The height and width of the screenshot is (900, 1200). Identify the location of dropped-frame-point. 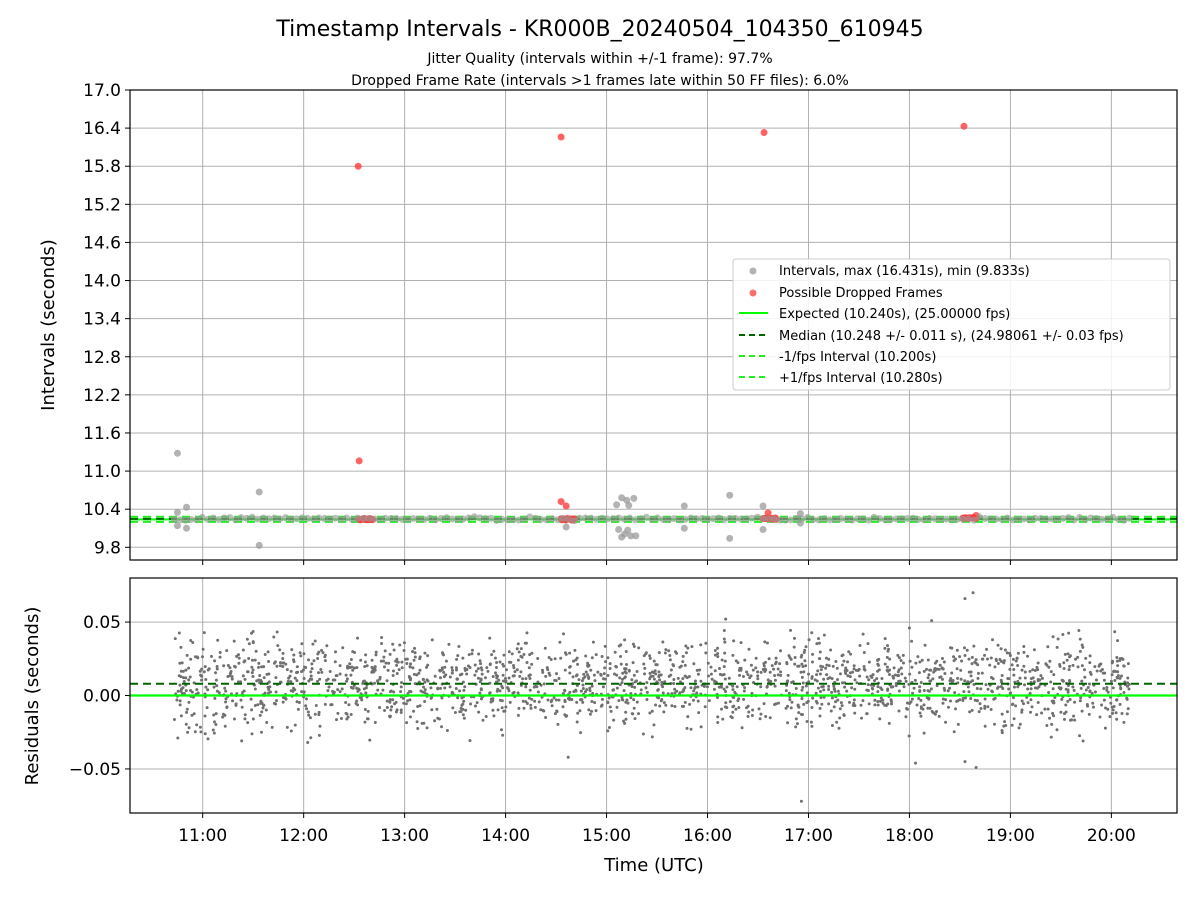
(566, 506).